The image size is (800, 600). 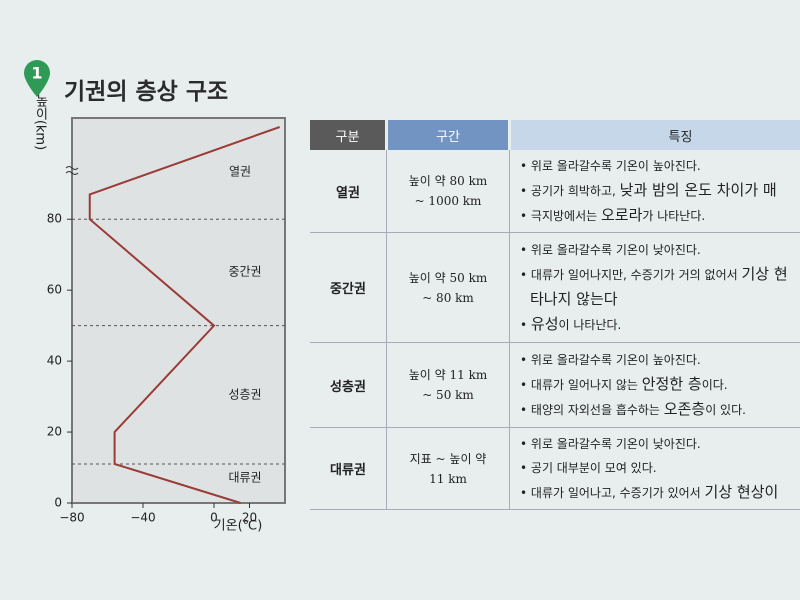 I want to click on feature-text: 공기가 희박하고,, so click(x=575, y=191).